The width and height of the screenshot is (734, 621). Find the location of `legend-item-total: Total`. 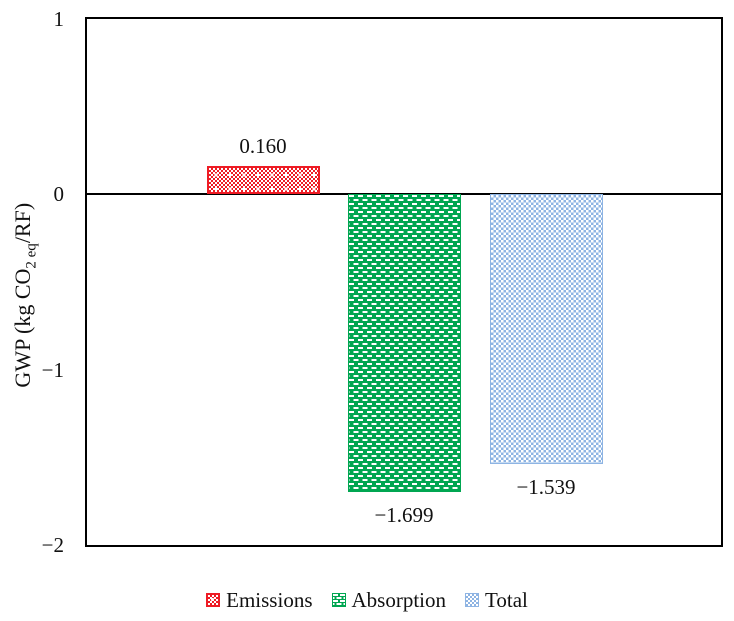

legend-item-total: Total is located at coordinates (496, 600).